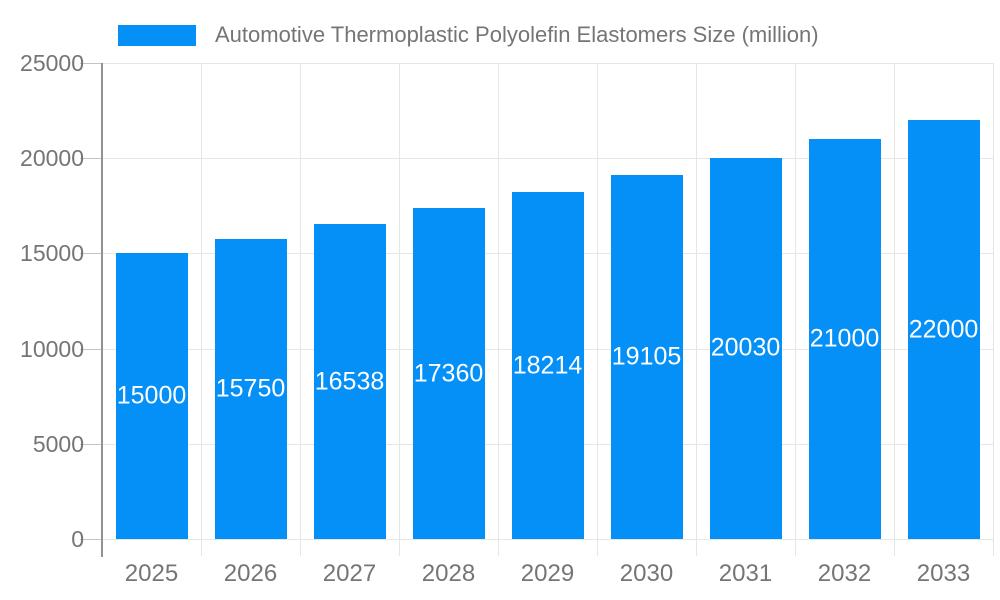 The height and width of the screenshot is (600, 1000). I want to click on x-axis-tick-label: 2030, so click(646, 573).